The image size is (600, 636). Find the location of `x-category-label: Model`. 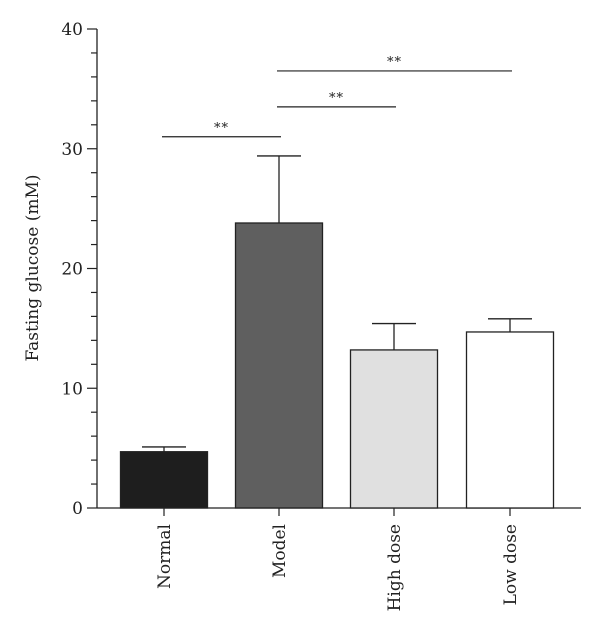

x-category-label: Model is located at coordinates (280, 551).